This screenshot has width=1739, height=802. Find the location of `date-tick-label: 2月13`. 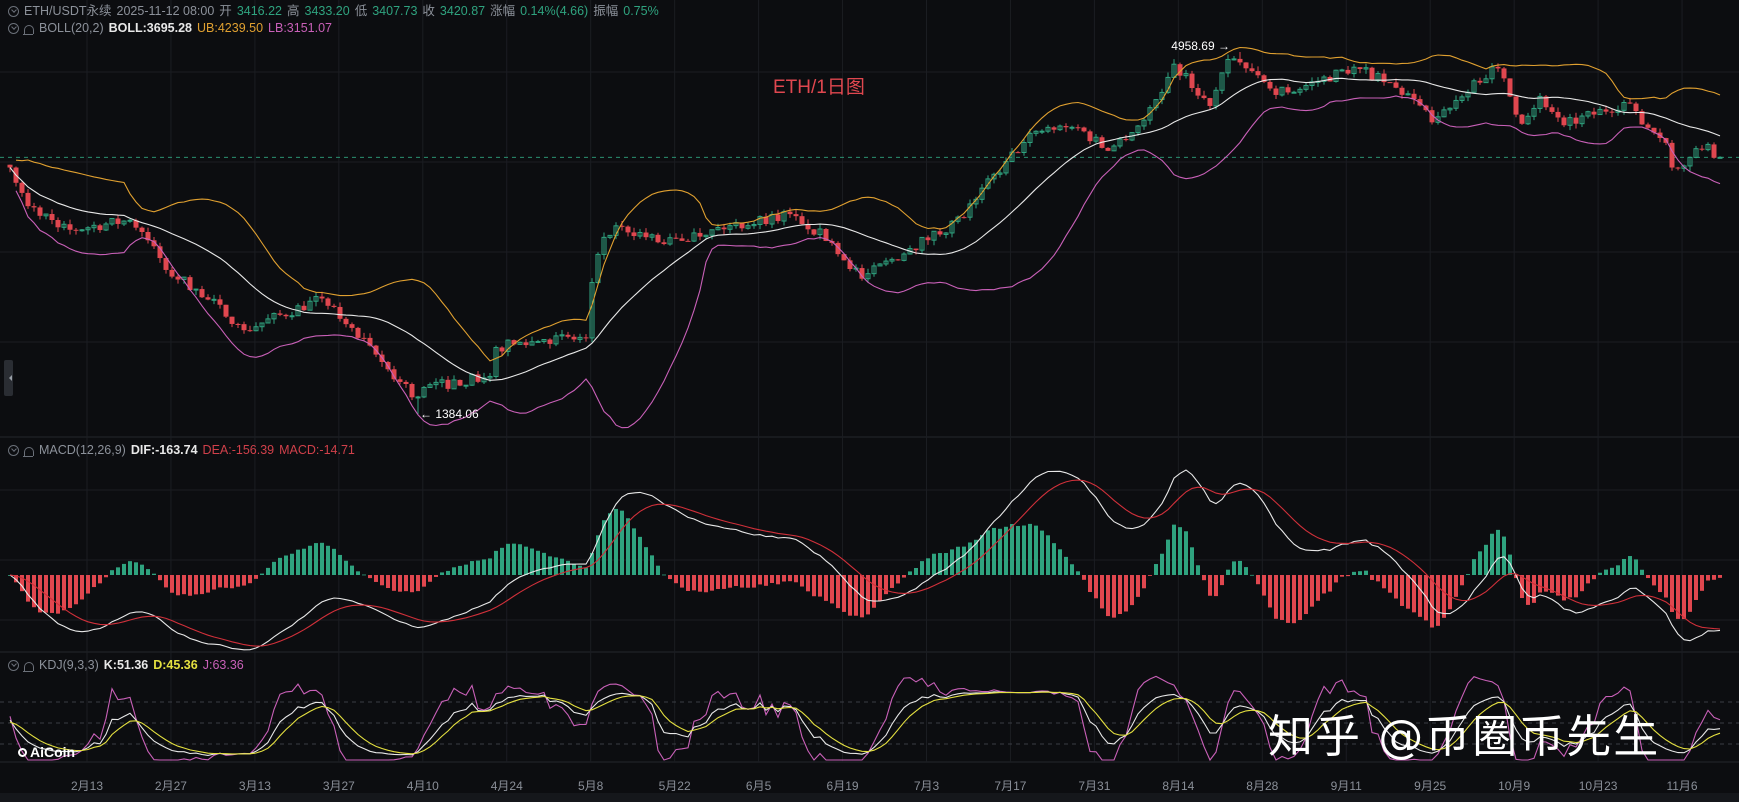

date-tick-label: 2月13 is located at coordinates (87, 786).